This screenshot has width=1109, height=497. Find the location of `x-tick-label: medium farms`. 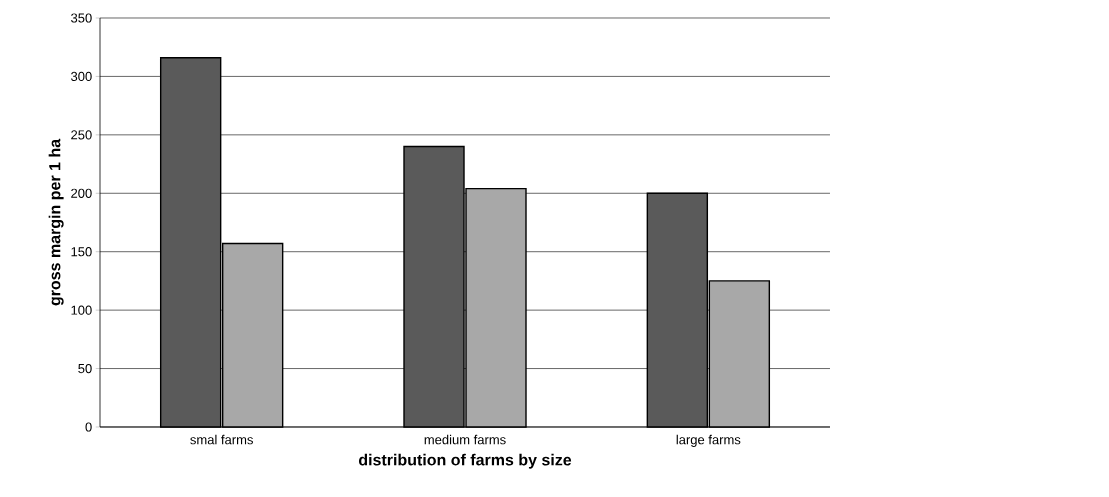

x-tick-label: medium farms is located at coordinates (465, 439).